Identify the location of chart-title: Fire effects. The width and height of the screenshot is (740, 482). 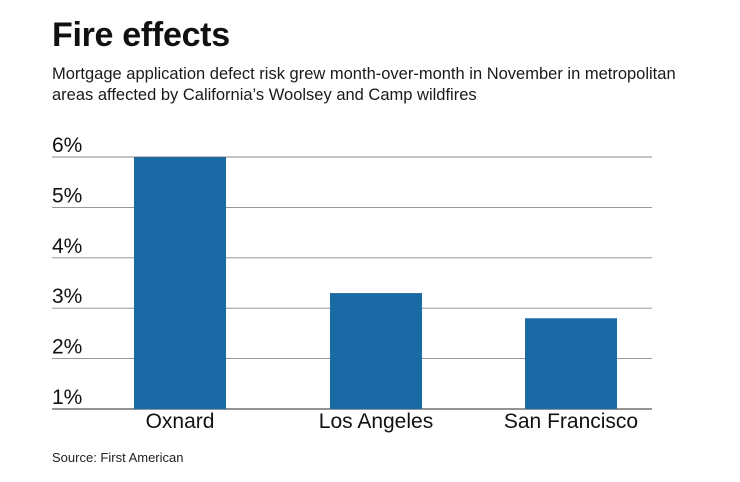
(141, 35).